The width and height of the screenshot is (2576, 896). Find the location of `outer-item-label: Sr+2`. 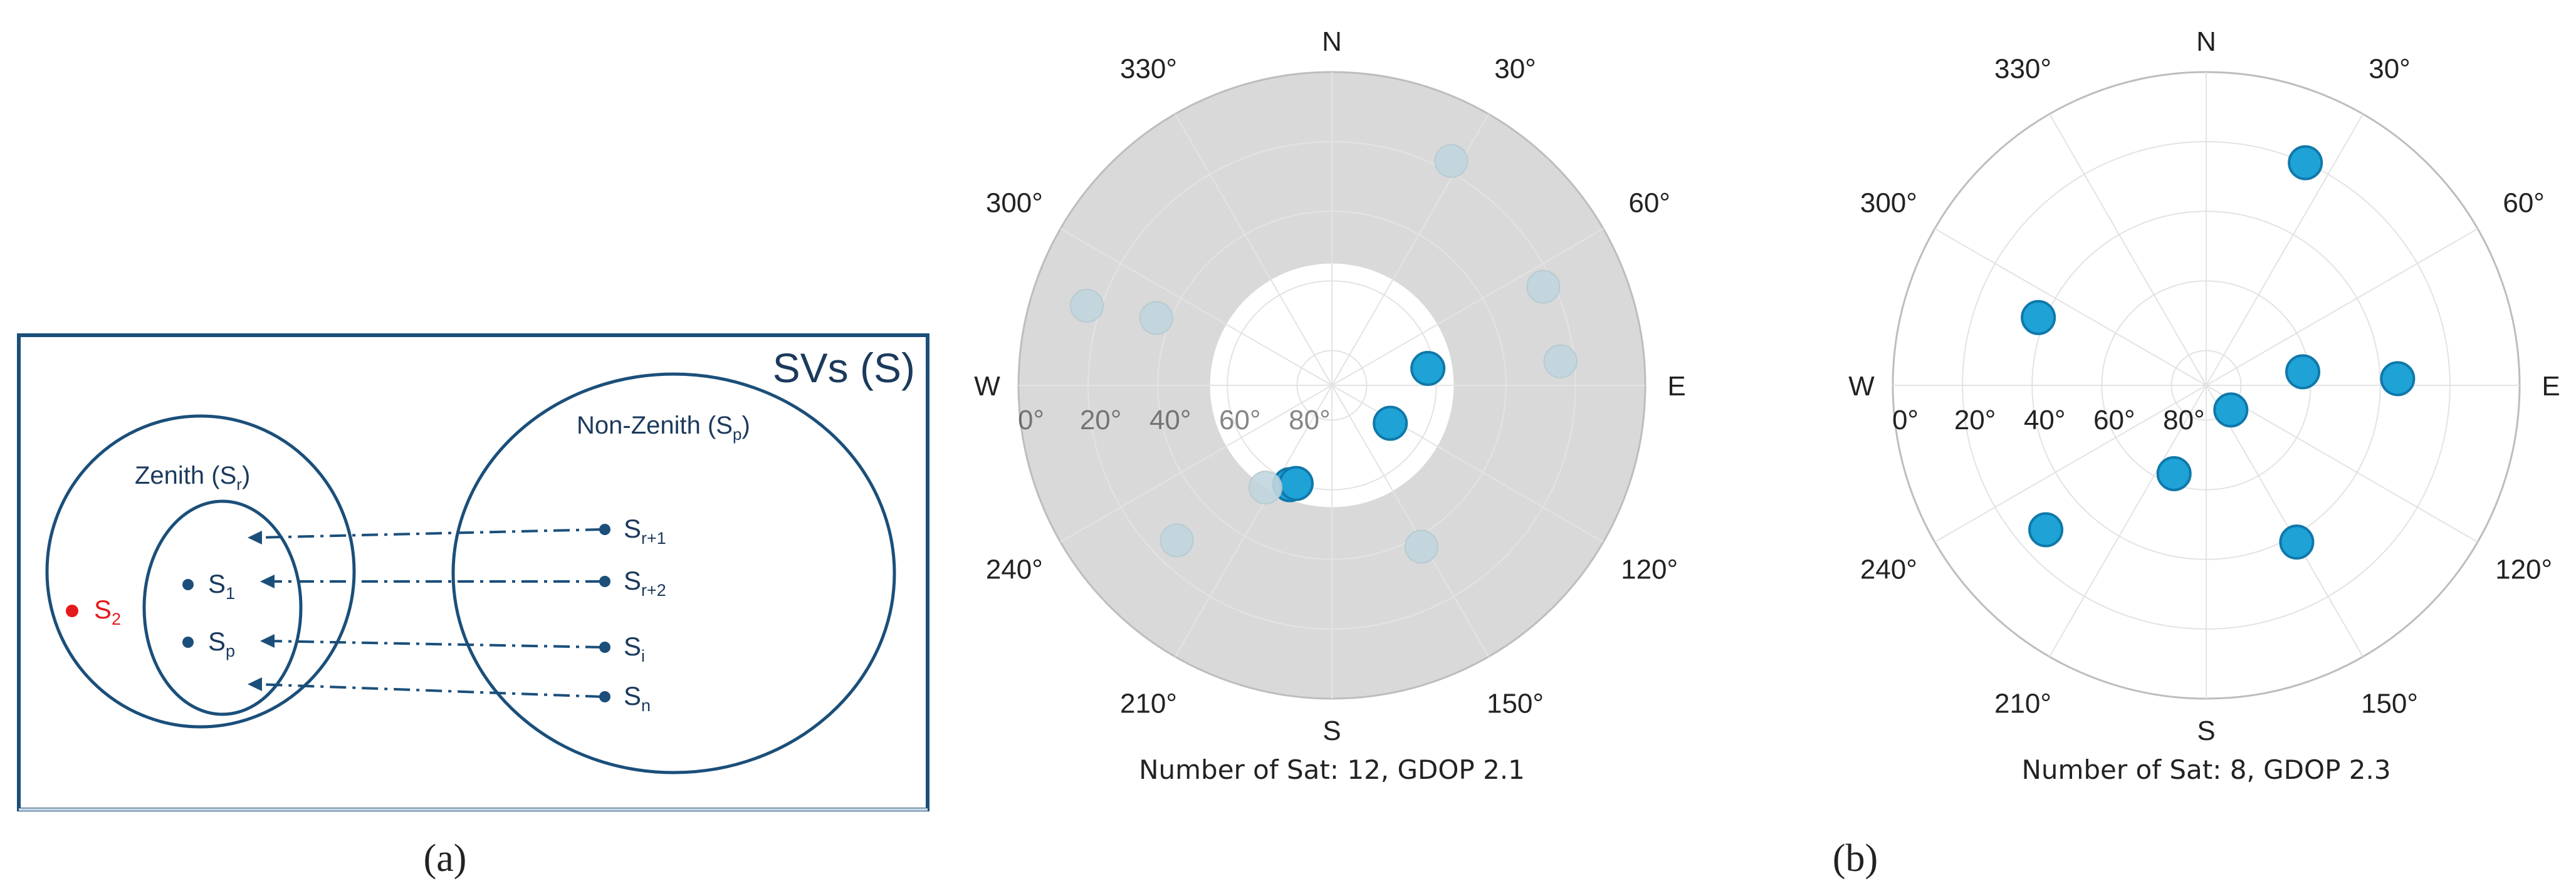

outer-item-label: Sr+2 is located at coordinates (645, 583).